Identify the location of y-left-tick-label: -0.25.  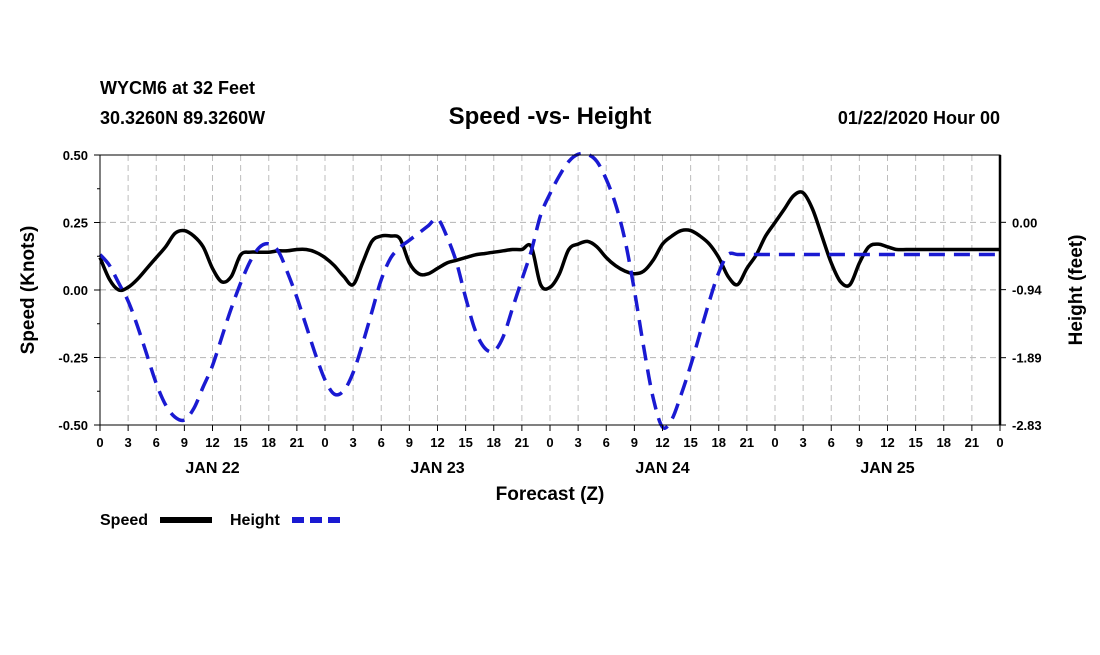
(73, 358).